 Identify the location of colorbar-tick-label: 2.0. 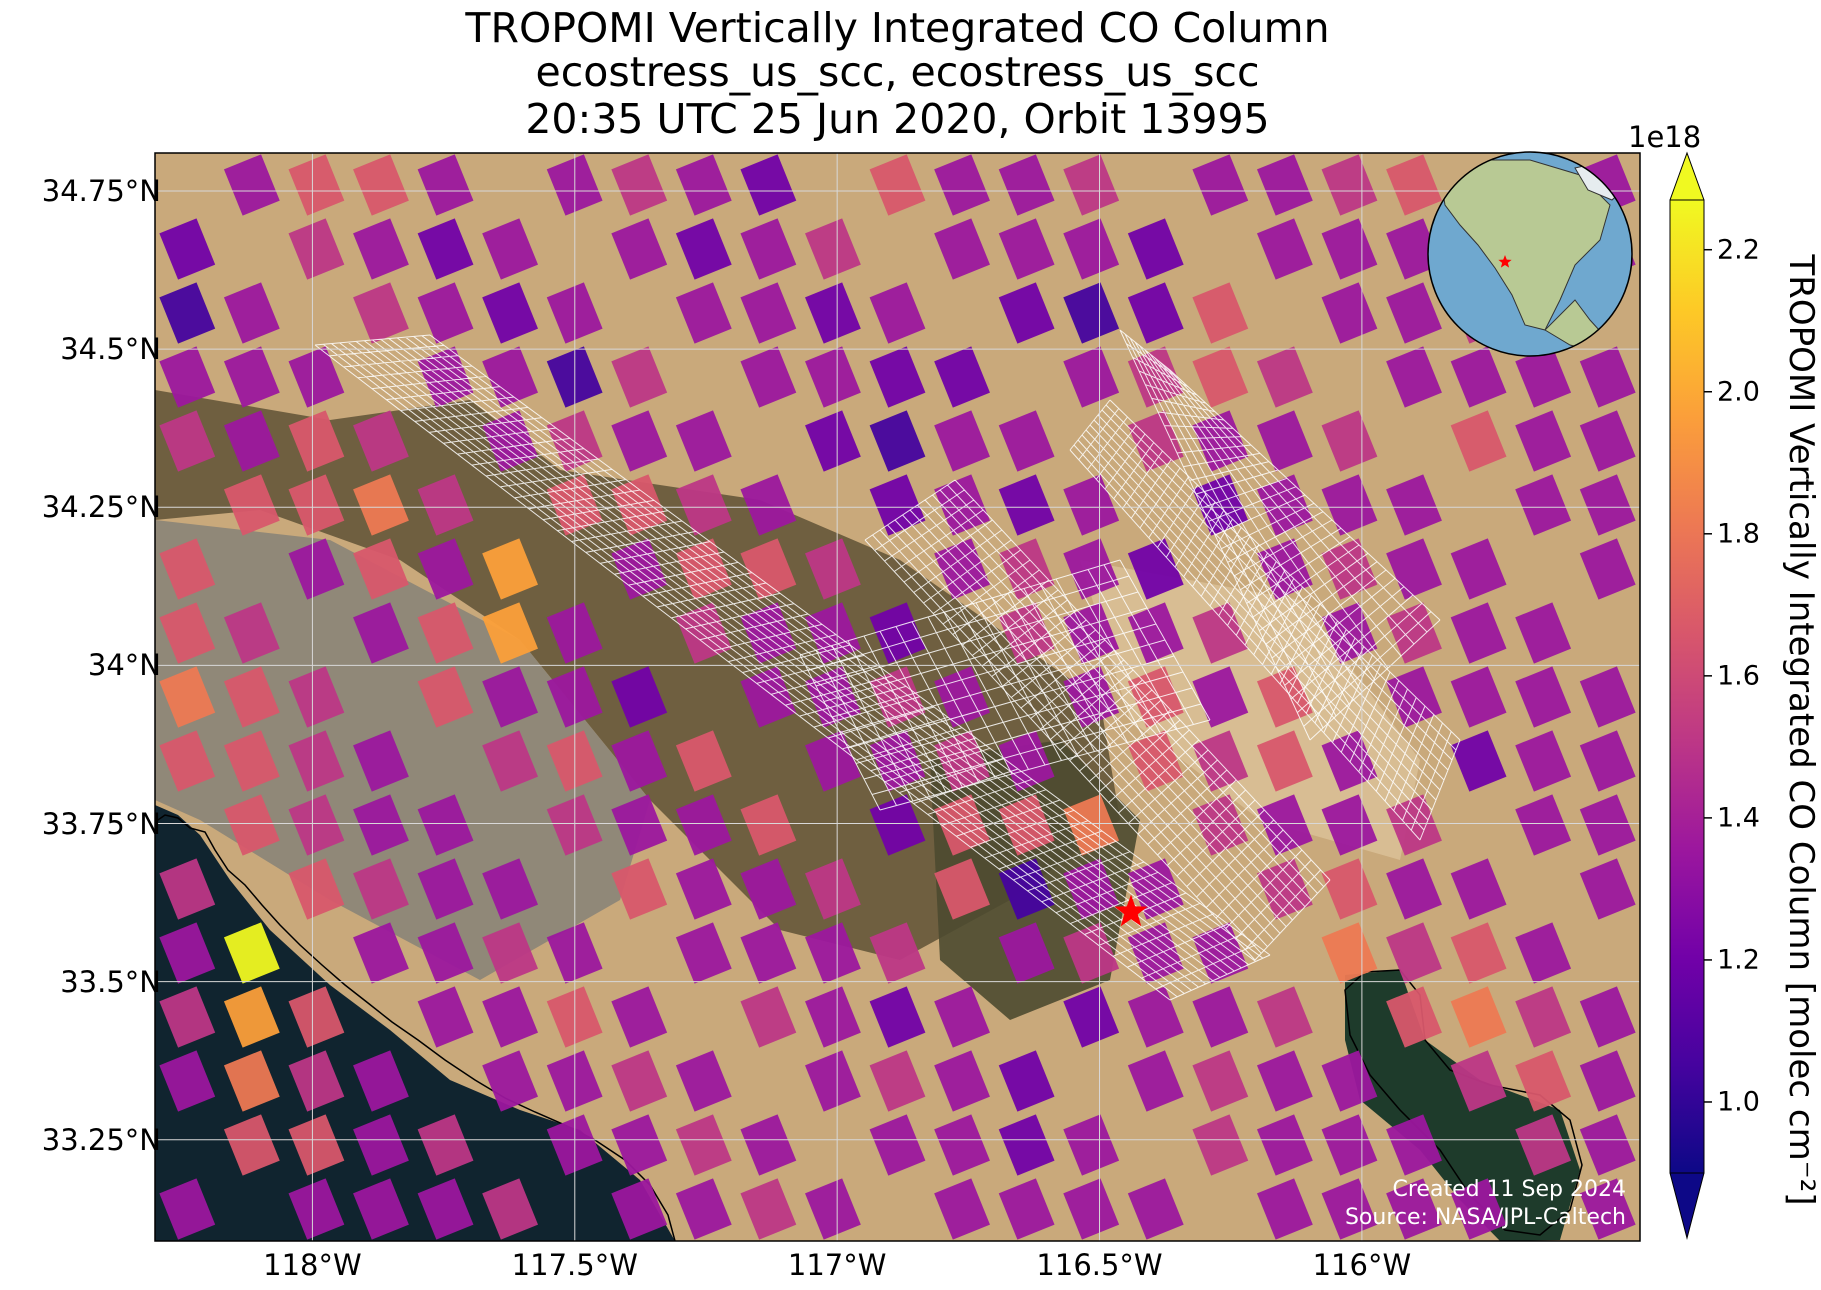
(1738, 392).